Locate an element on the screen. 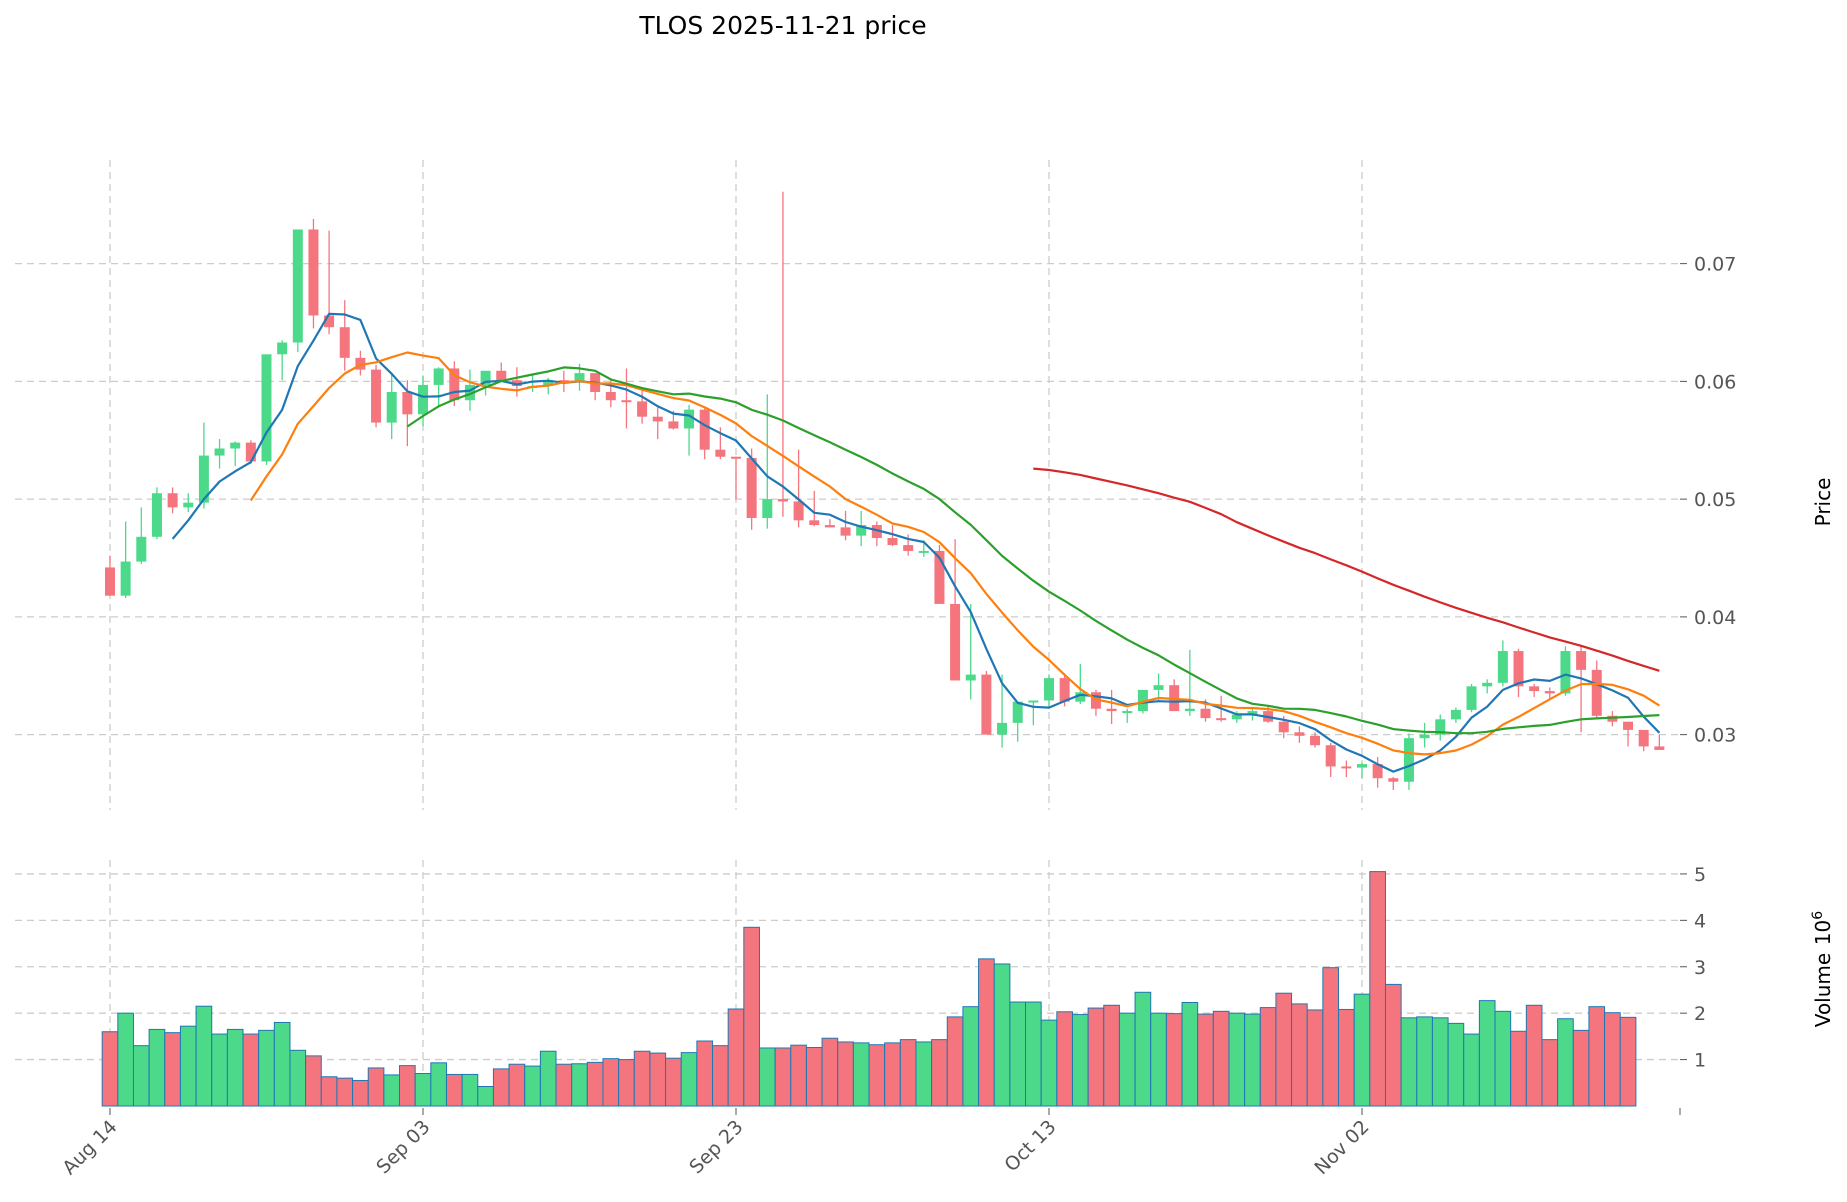 This screenshot has width=1847, height=1202. price-tick-label: 0.03 is located at coordinates (1715, 736).